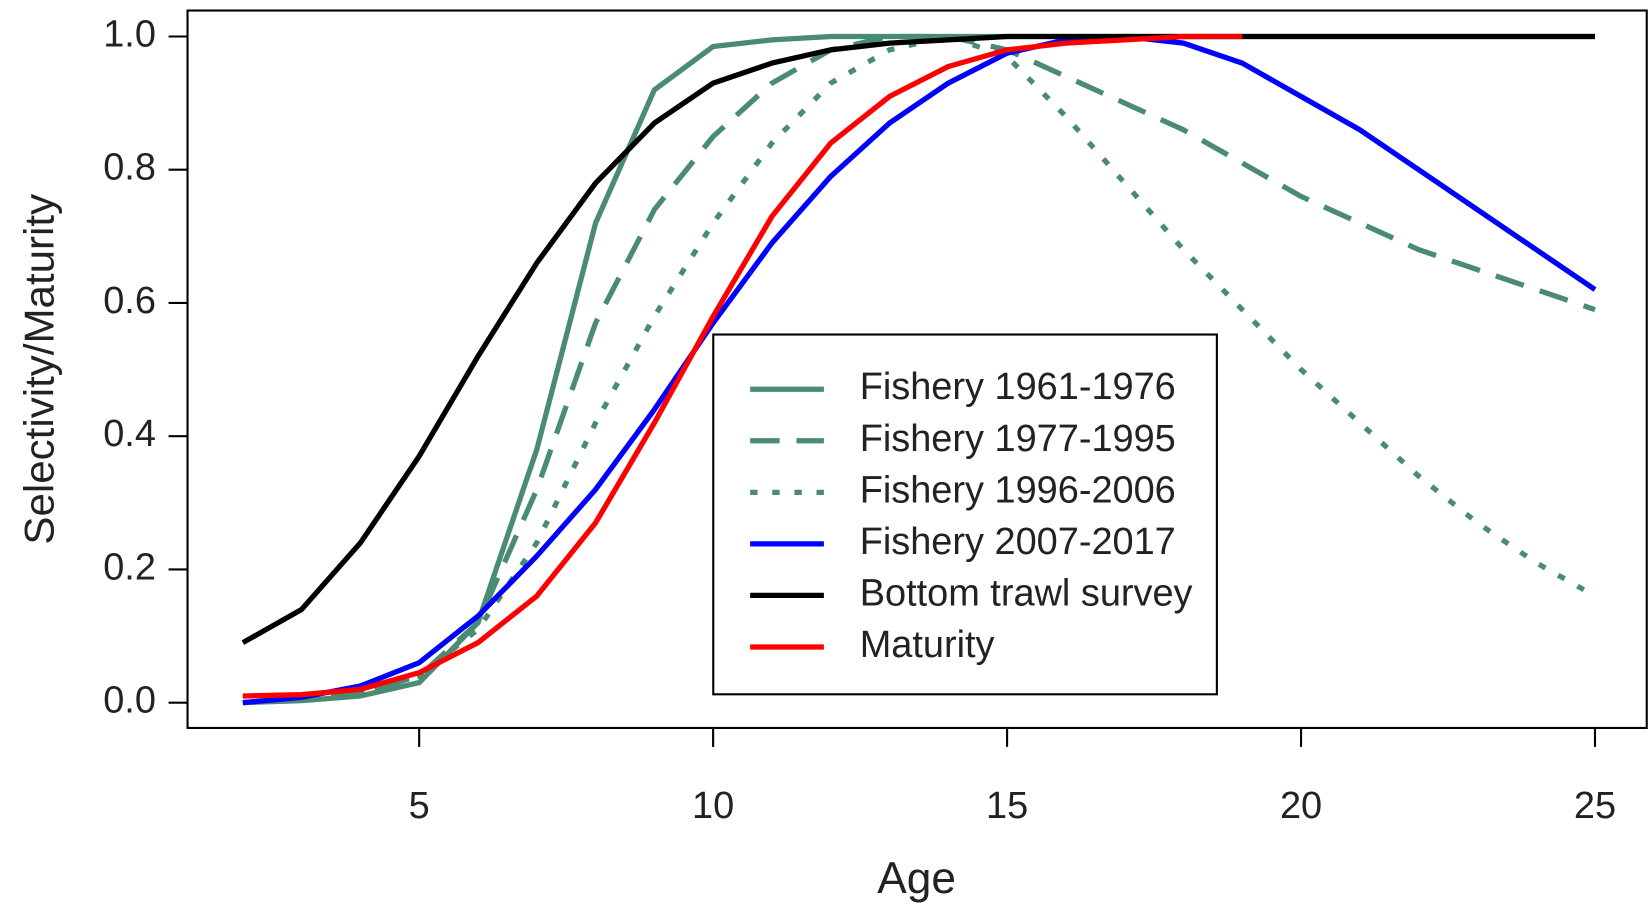 This screenshot has width=1652, height=911. What do you see at coordinates (916, 878) in the screenshot?
I see `x-axis-label: Age` at bounding box center [916, 878].